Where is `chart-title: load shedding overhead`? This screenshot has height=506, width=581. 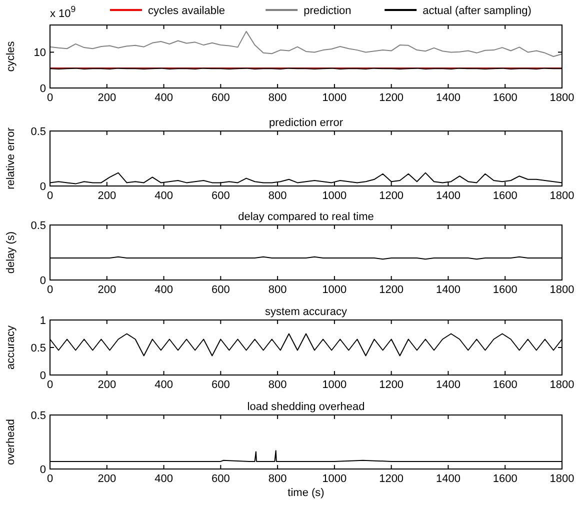 chart-title: load shedding overhead is located at coordinates (306, 407).